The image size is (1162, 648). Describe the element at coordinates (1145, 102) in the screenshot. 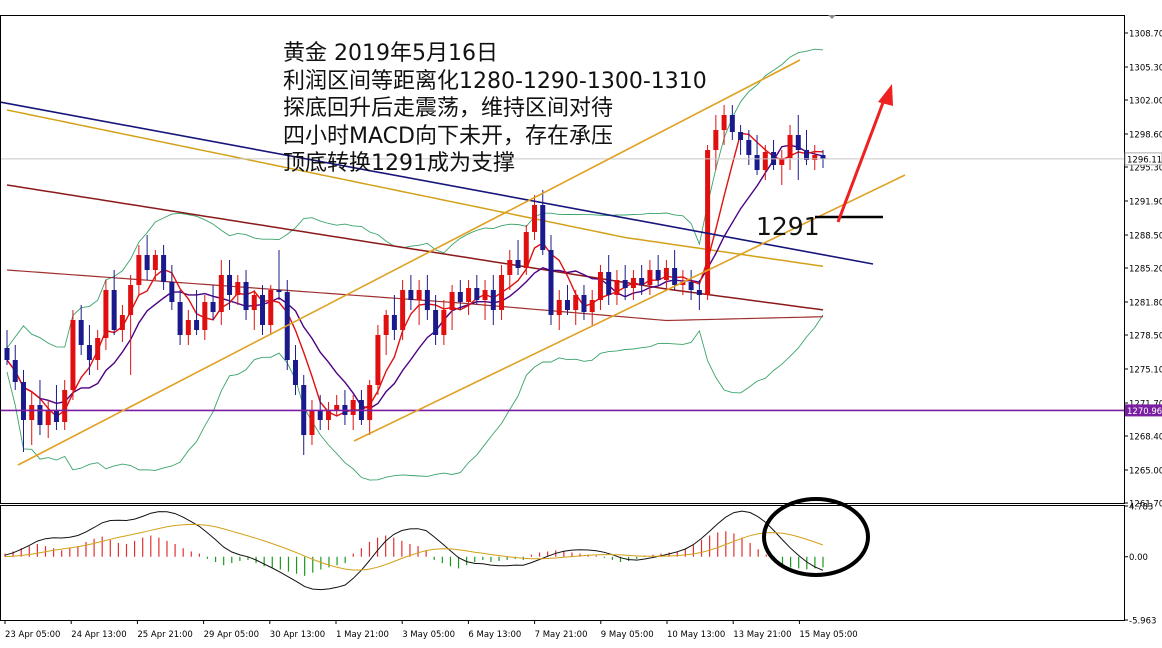

I see `price-tick-label: 1302.00` at that location.